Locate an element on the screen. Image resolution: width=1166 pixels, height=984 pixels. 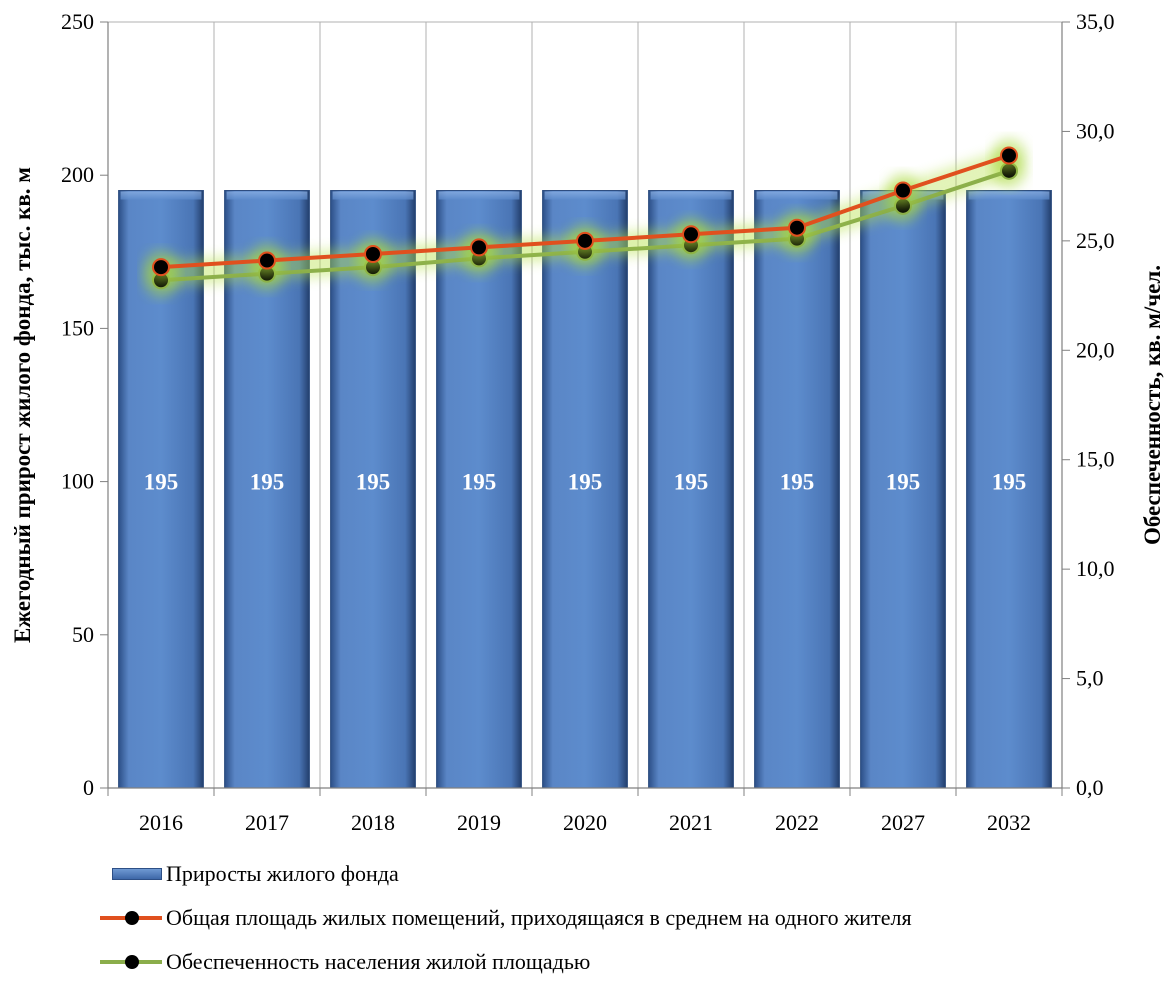
legend-green-line-swatch is located at coordinates (131, 962).